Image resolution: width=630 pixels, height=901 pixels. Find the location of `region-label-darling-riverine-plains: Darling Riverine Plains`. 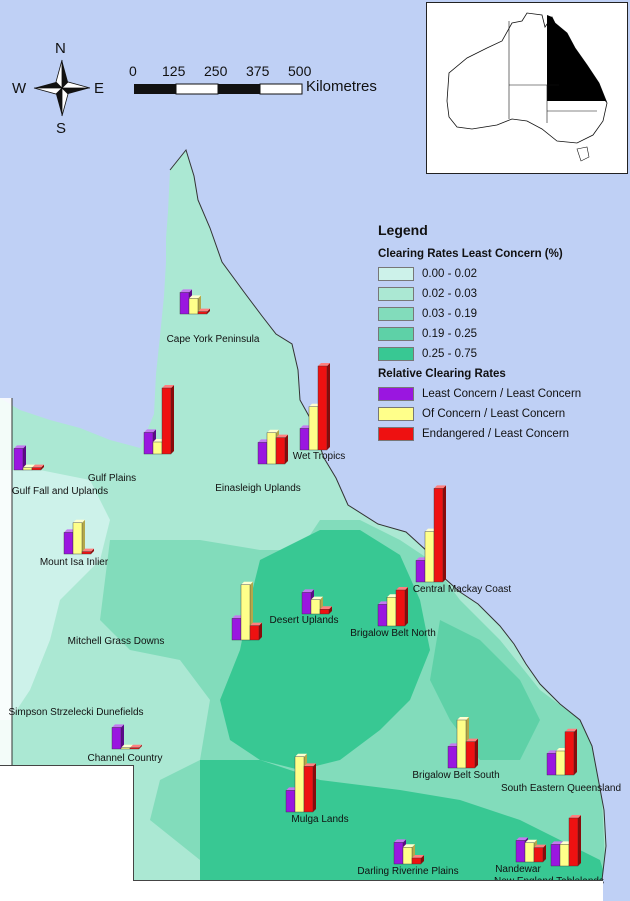

region-label-darling-riverine-plains: Darling Riverine Plains is located at coordinates (407, 871).